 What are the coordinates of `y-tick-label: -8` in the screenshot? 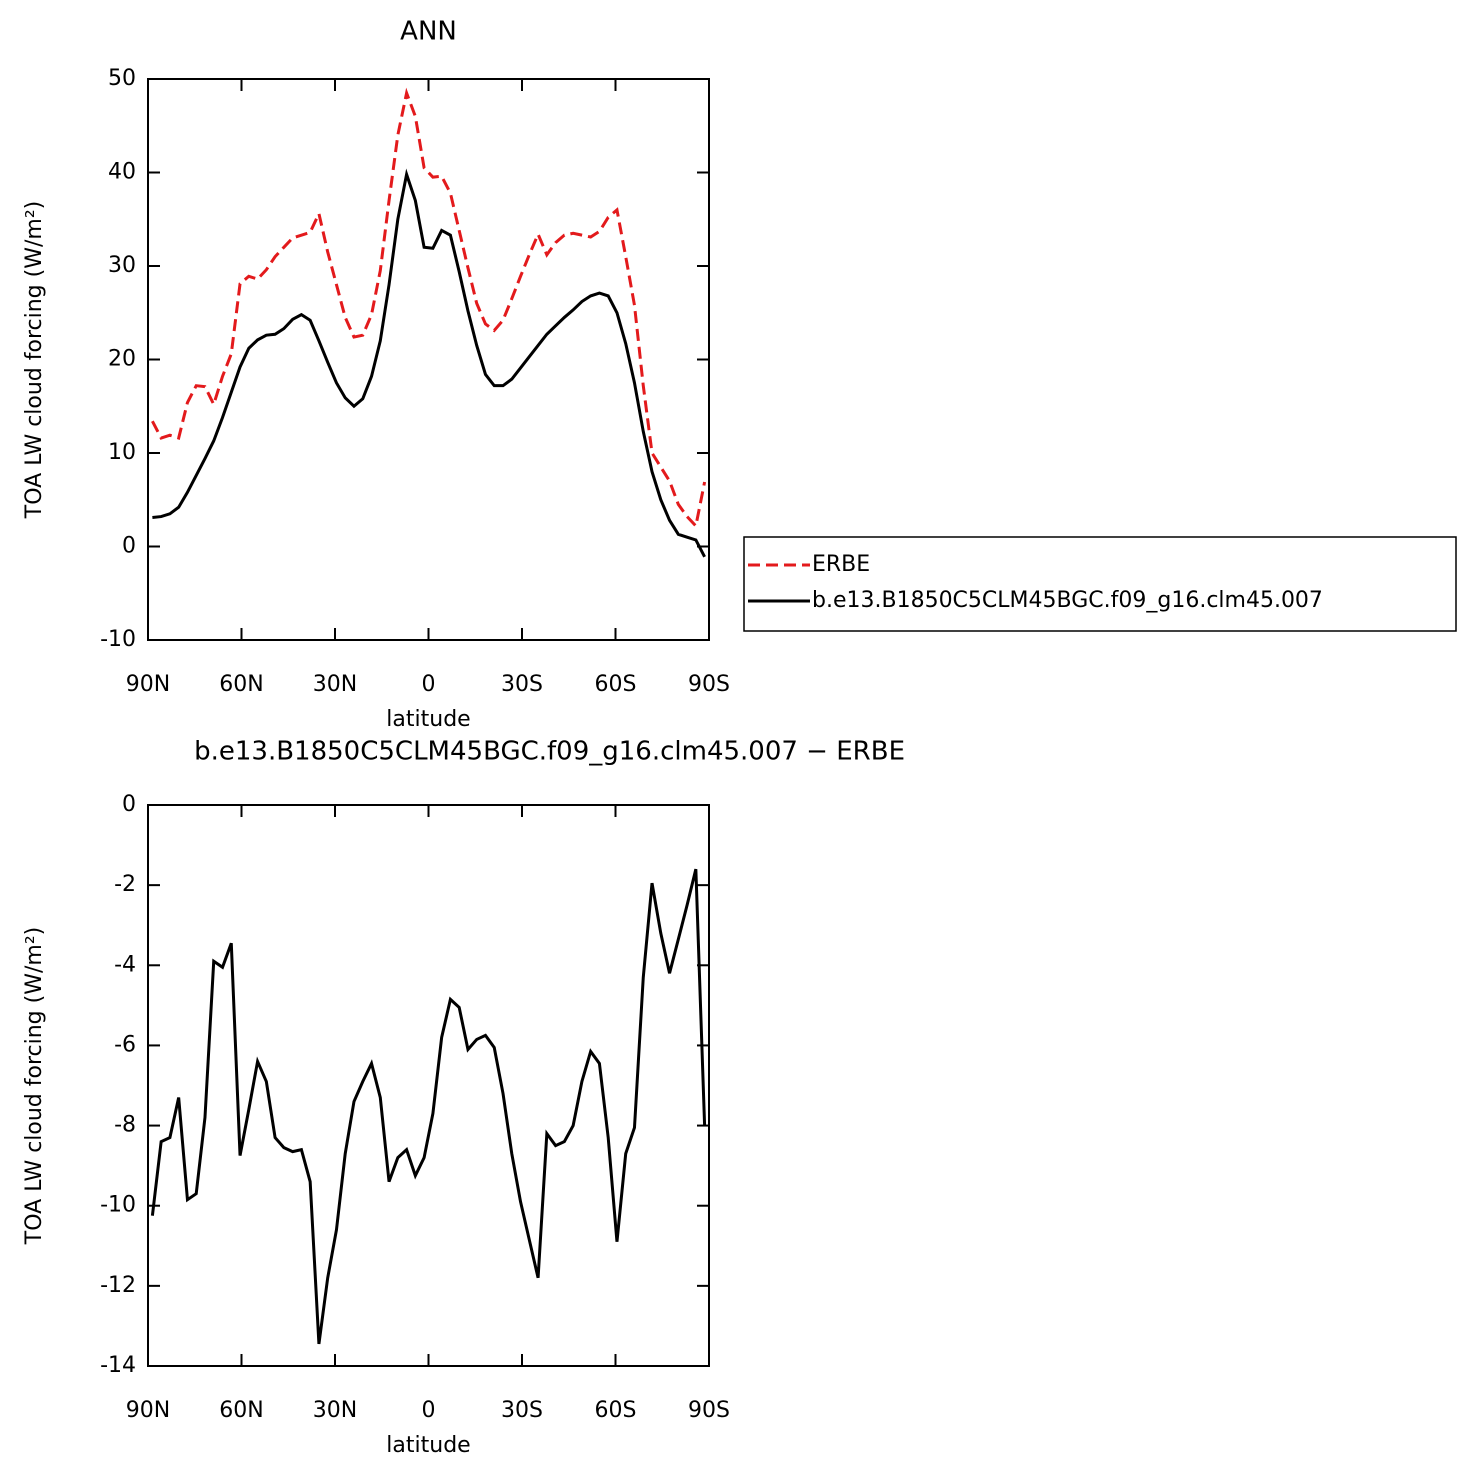 It's located at (125, 1125).